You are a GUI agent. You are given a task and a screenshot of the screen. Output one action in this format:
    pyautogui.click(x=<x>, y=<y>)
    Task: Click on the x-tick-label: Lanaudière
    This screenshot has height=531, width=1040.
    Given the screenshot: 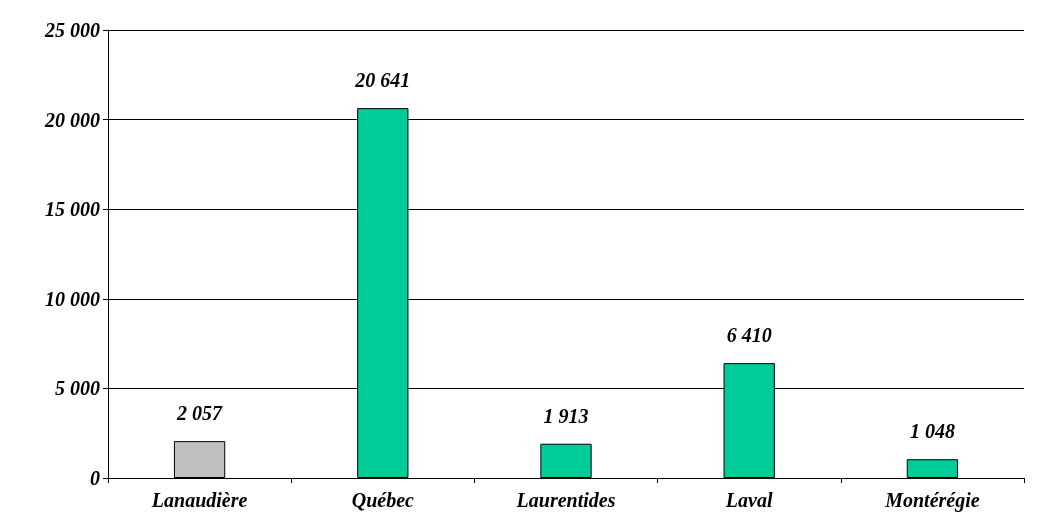 What is the action you would take?
    pyautogui.click(x=199, y=500)
    